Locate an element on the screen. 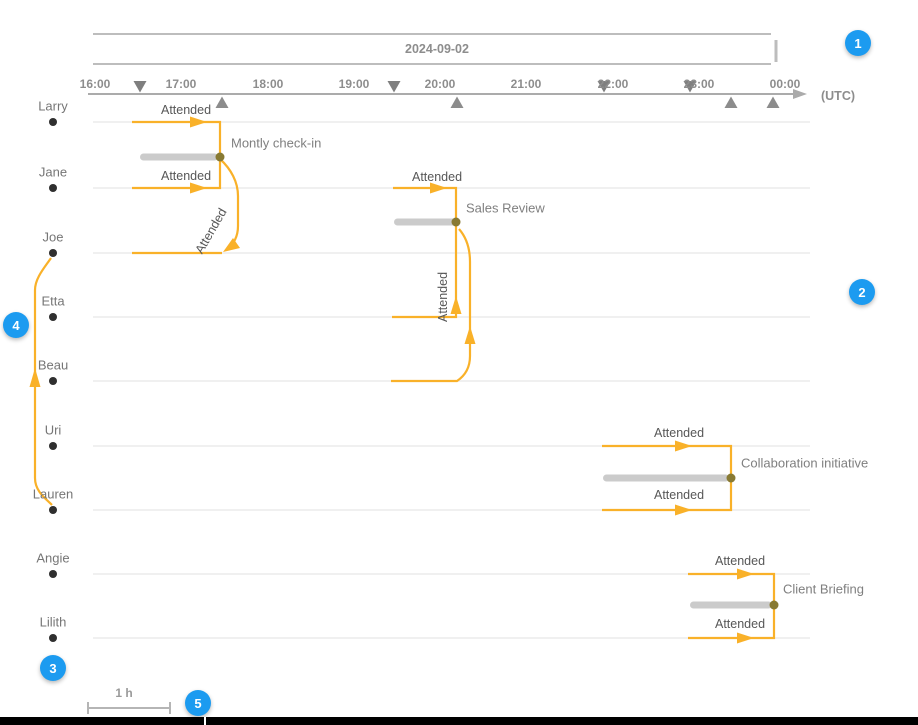 The width and height of the screenshot is (918, 725). axis-tick-1600: 16:00 is located at coordinates (95, 84).